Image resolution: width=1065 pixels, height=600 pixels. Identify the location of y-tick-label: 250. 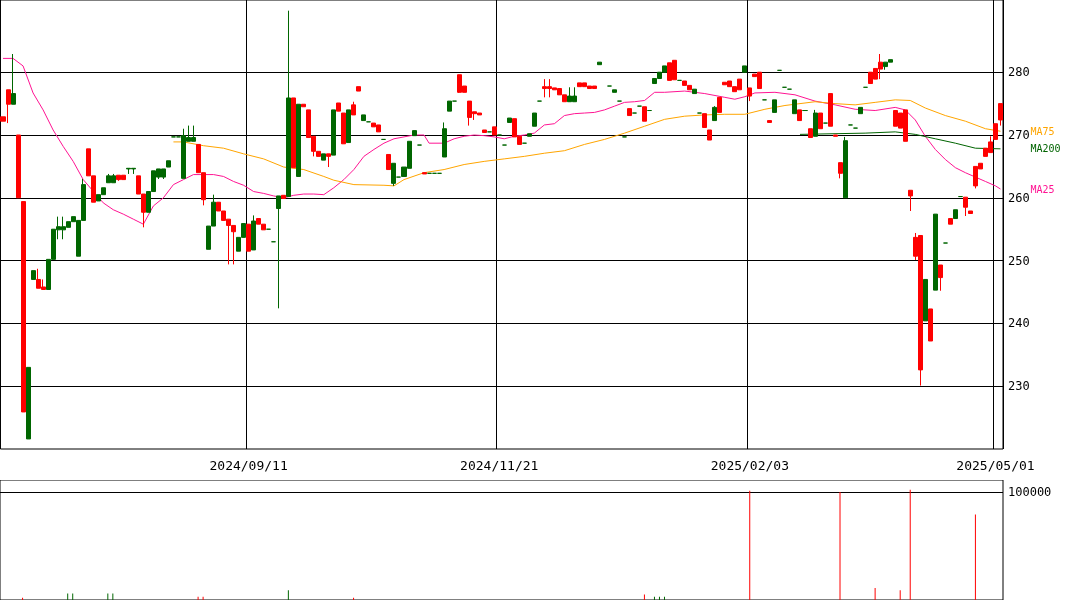
(1019, 260).